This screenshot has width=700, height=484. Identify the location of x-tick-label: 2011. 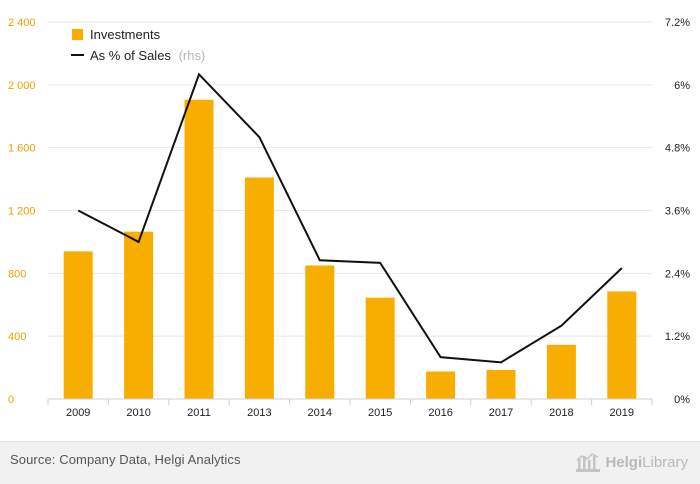
(199, 413).